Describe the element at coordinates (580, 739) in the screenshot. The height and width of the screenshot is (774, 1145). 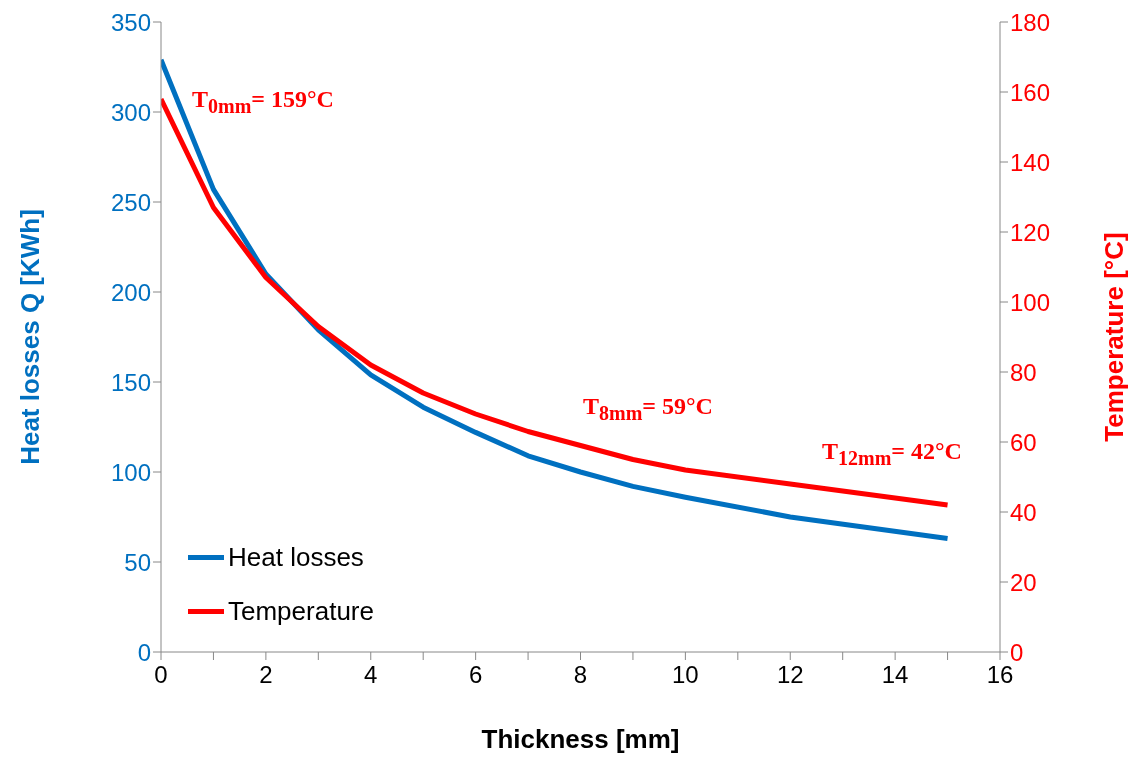
I see `x-axis-title: Thickness [mm]` at that location.